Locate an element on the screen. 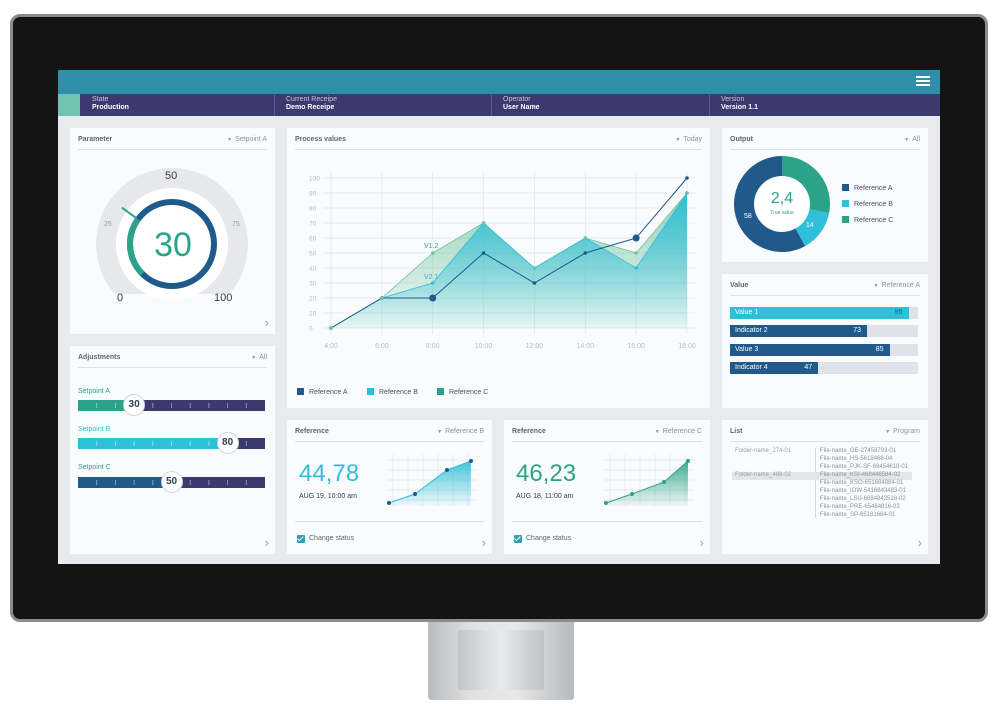  series-line is located at coordinates (509, 260).